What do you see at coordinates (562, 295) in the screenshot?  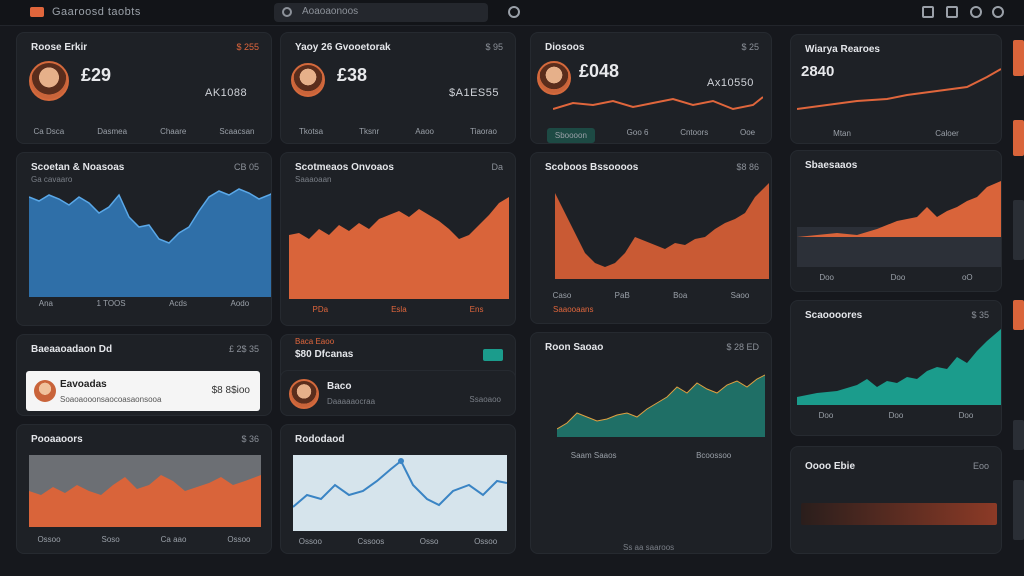 I see `tick-label: Caso` at bounding box center [562, 295].